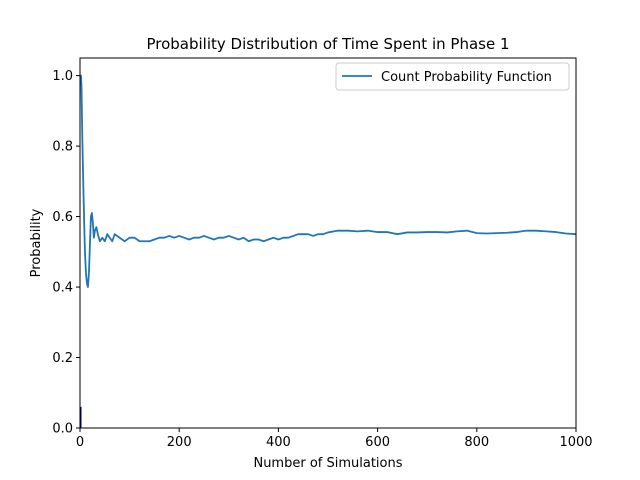 The image size is (640, 480). Describe the element at coordinates (179, 442) in the screenshot. I see `x-tick-label: 200` at that location.